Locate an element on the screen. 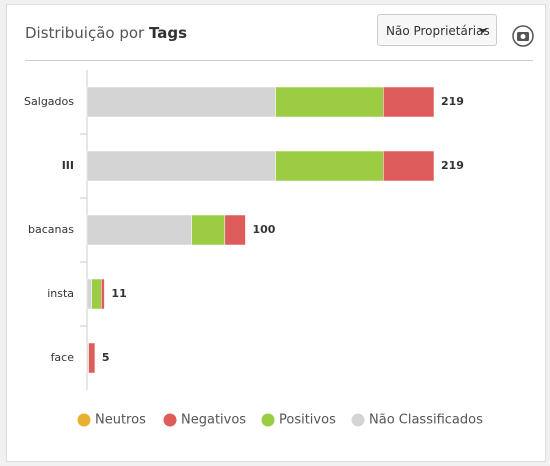 Image resolution: width=550 pixels, height=466 pixels. y-tick-label: face is located at coordinates (63, 357).